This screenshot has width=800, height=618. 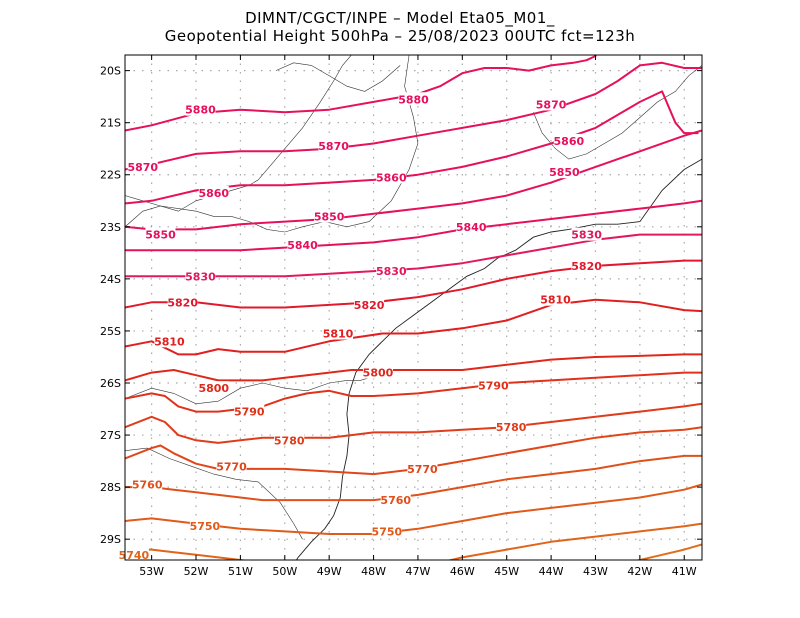 I want to click on contour-label-text: 5780, so click(x=511, y=427).